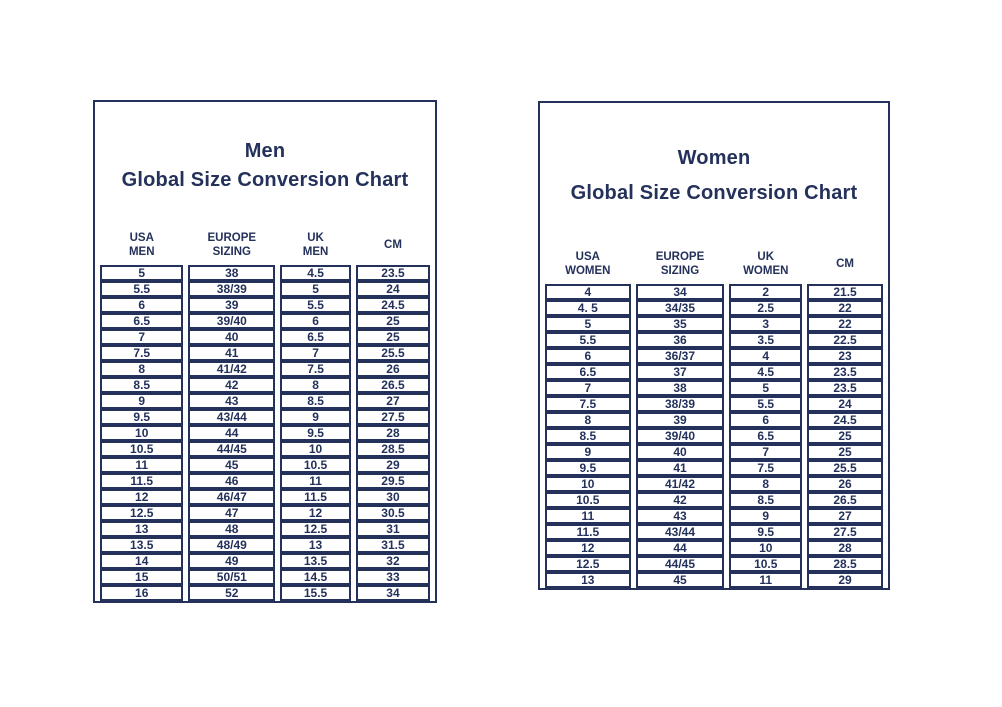  I want to click on table-row: 8 39 6 24.5, so click(714, 420).